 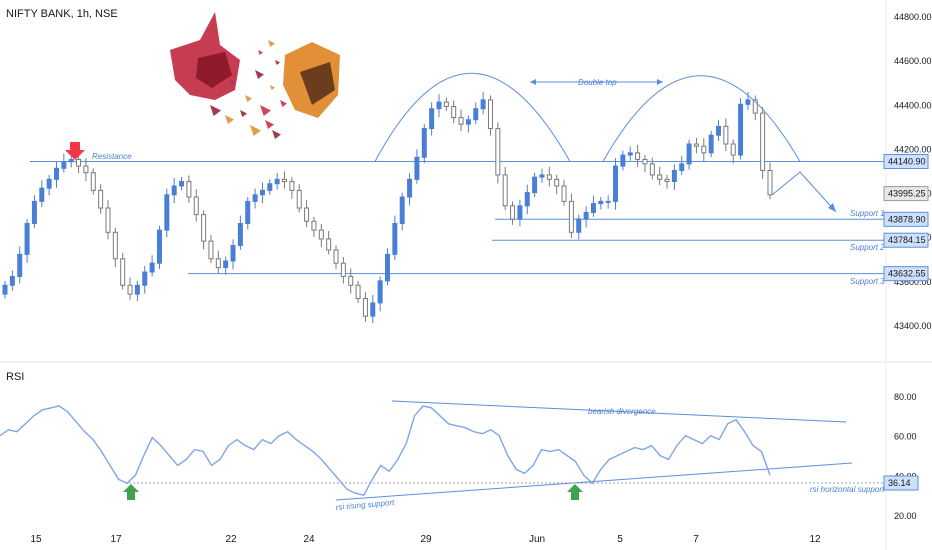 I want to click on double-top-arc-left, so click(x=472, y=117).